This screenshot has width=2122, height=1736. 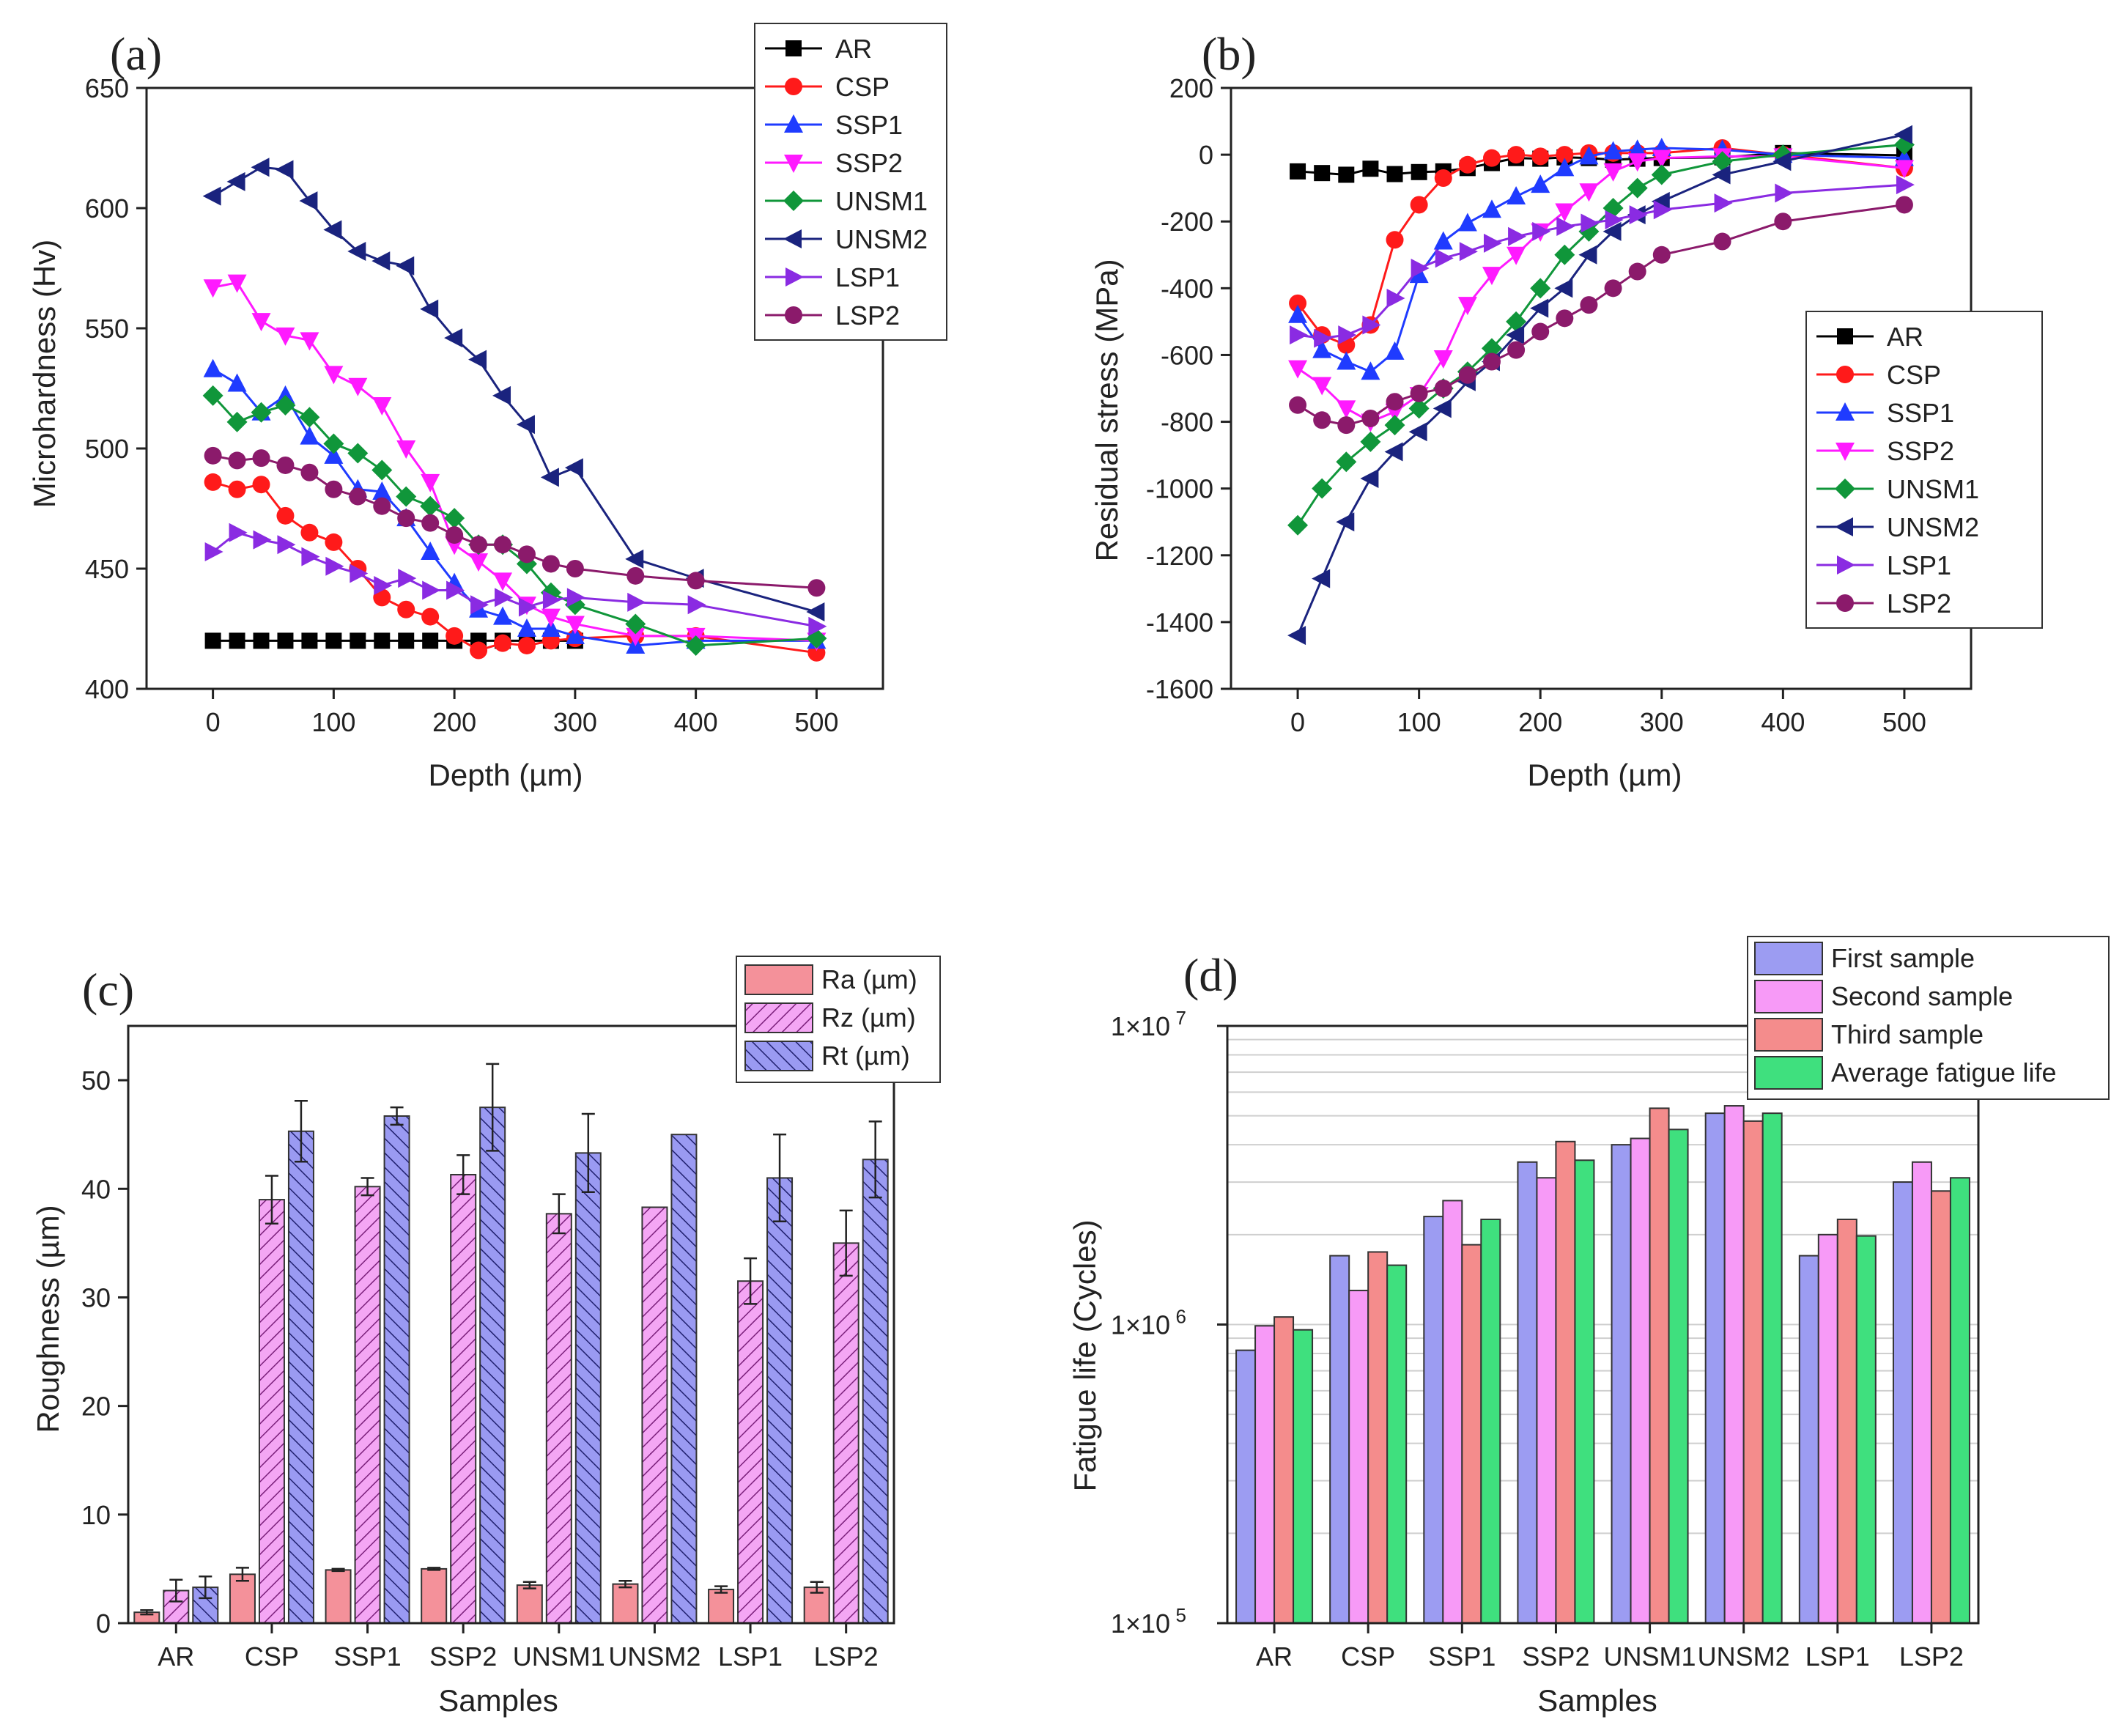 I want to click on panel-d-x-tick-label: UNSM1, so click(x=1650, y=1656).